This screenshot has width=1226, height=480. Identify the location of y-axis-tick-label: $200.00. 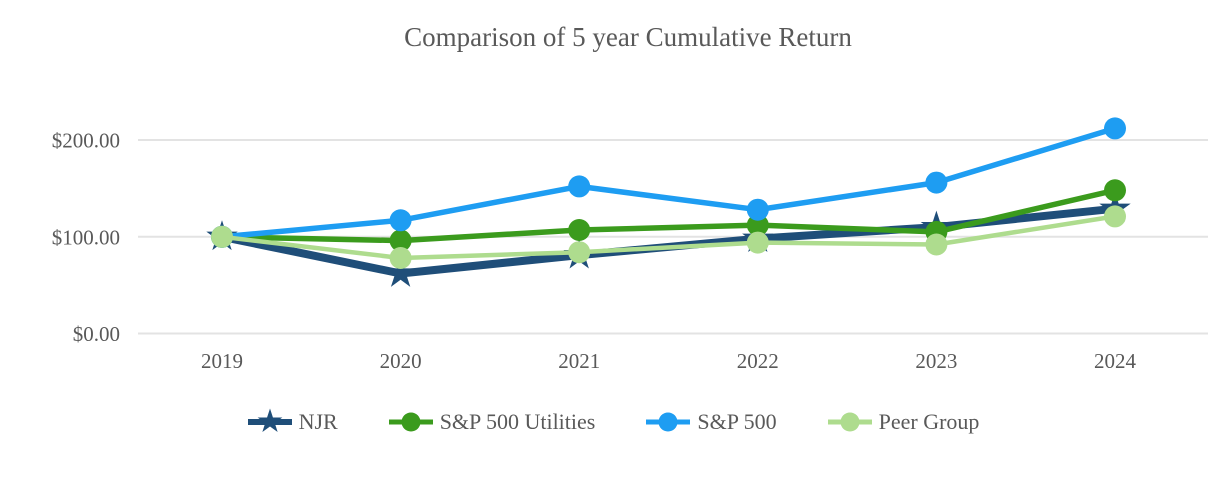
(86, 141).